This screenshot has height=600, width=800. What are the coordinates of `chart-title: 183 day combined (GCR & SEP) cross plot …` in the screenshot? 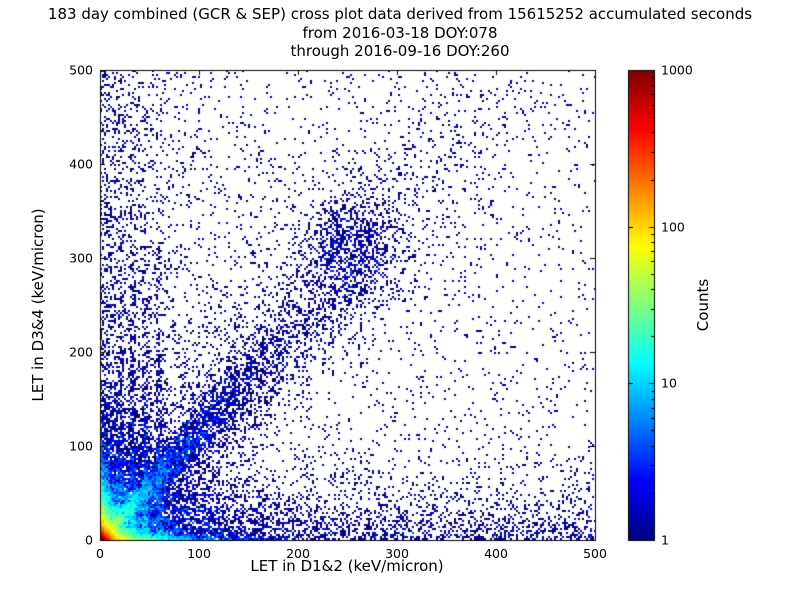 It's located at (400, 14).